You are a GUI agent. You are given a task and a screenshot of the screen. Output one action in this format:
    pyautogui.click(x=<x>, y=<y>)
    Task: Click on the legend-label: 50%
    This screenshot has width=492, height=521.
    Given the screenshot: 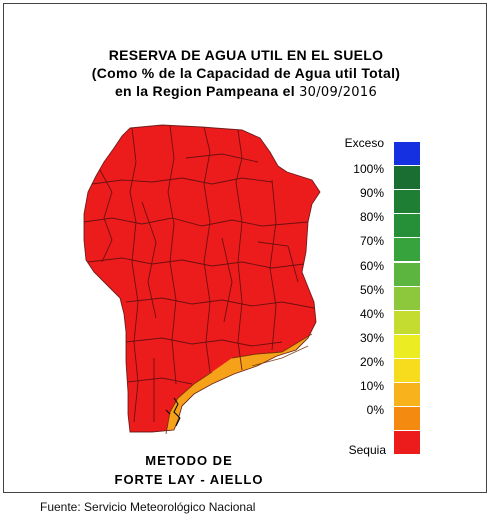 What is the action you would take?
    pyautogui.click(x=371, y=289)
    